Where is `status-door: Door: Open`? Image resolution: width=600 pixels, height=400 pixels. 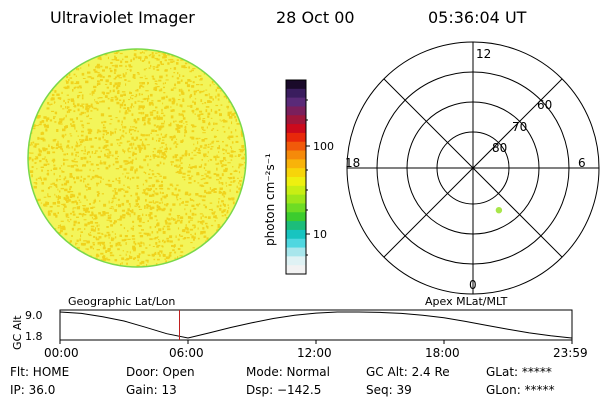
status-door: Door: Open is located at coordinates (160, 372).